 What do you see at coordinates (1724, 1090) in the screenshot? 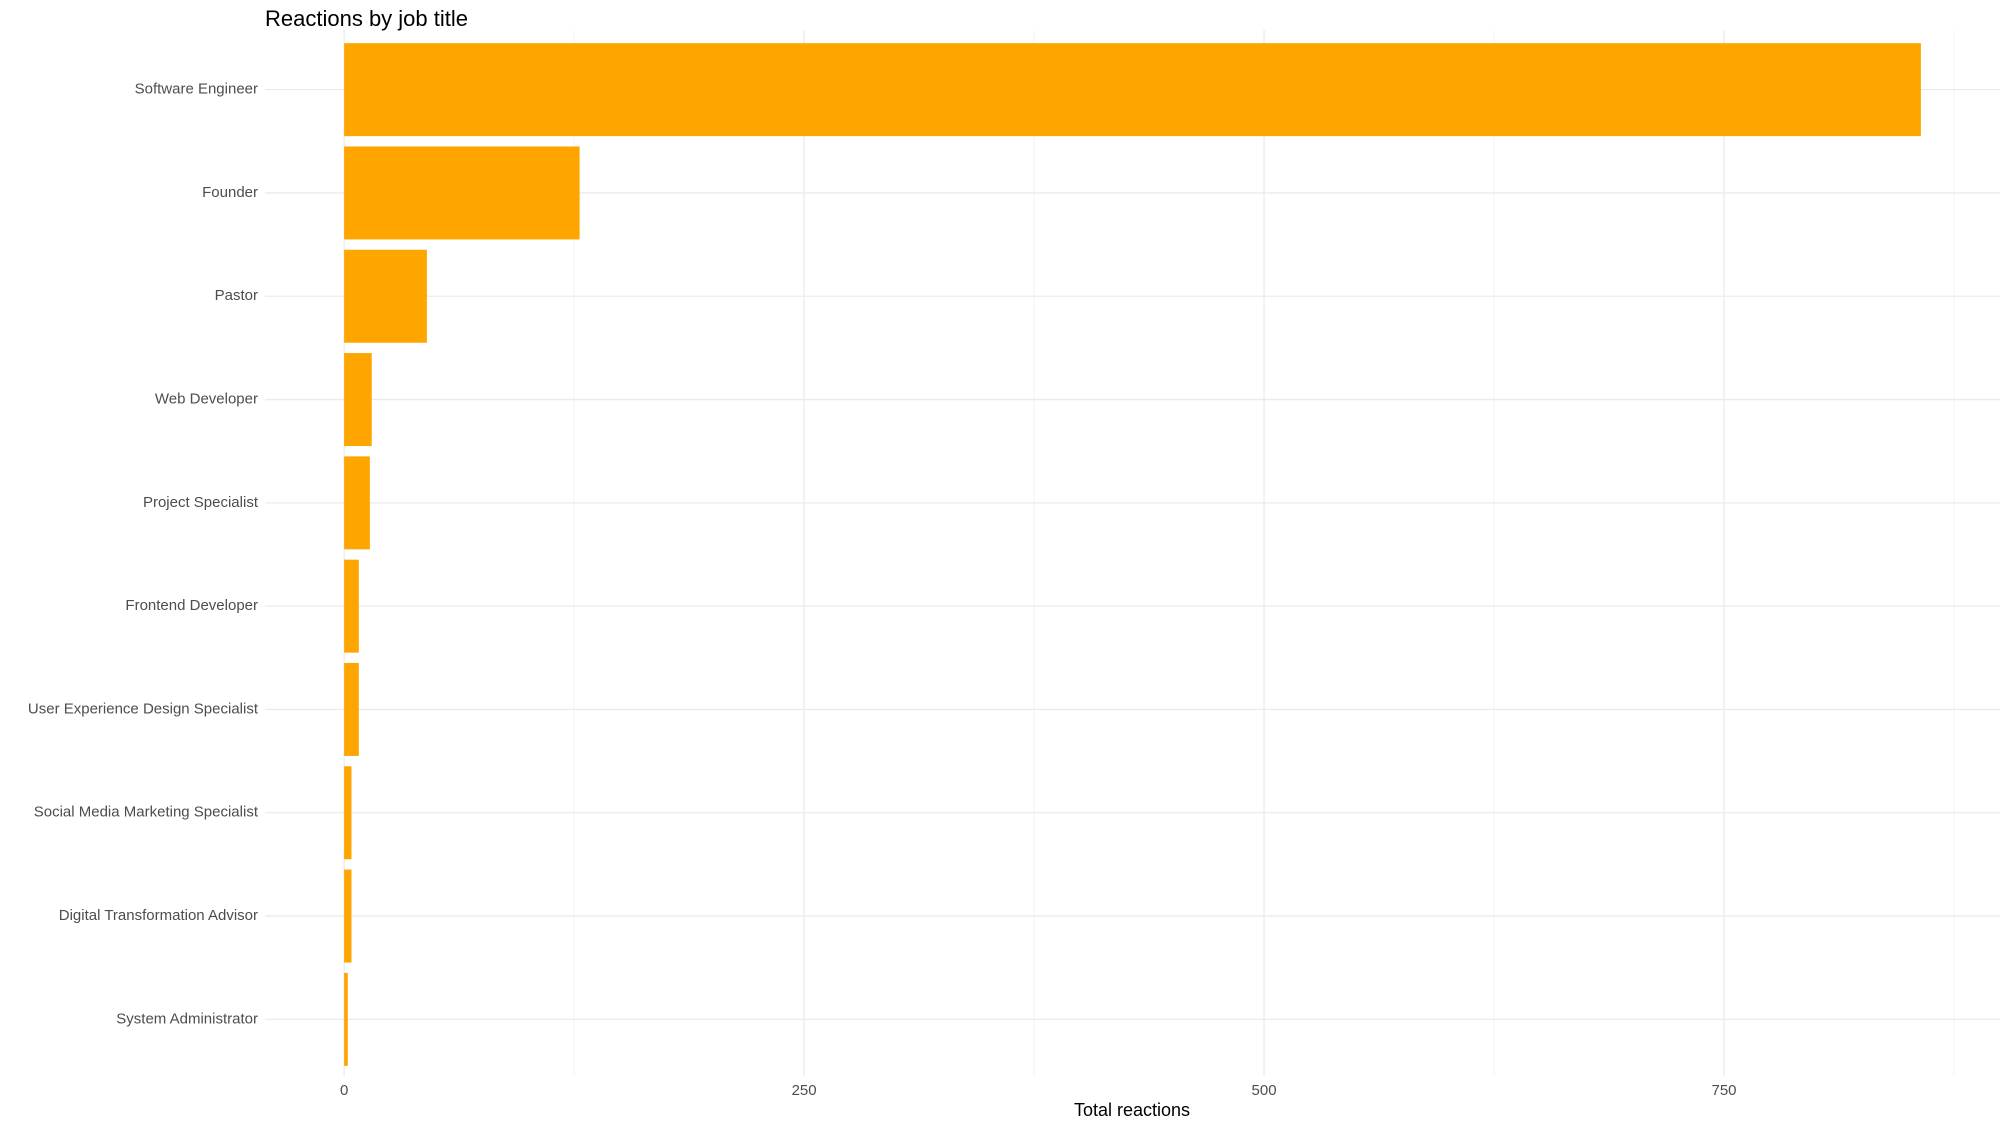
I see `x-tick-label: 750` at bounding box center [1724, 1090].